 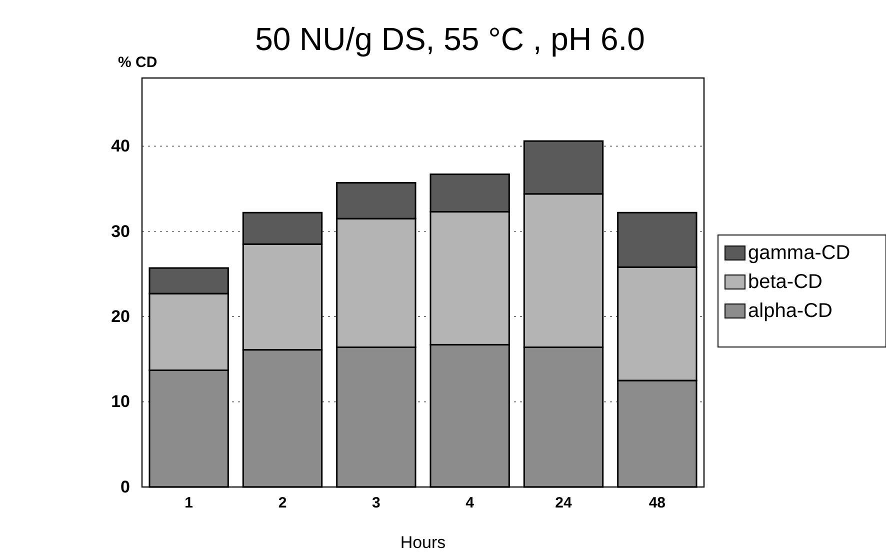 I want to click on y-tick-label: 20, so click(x=120, y=316).